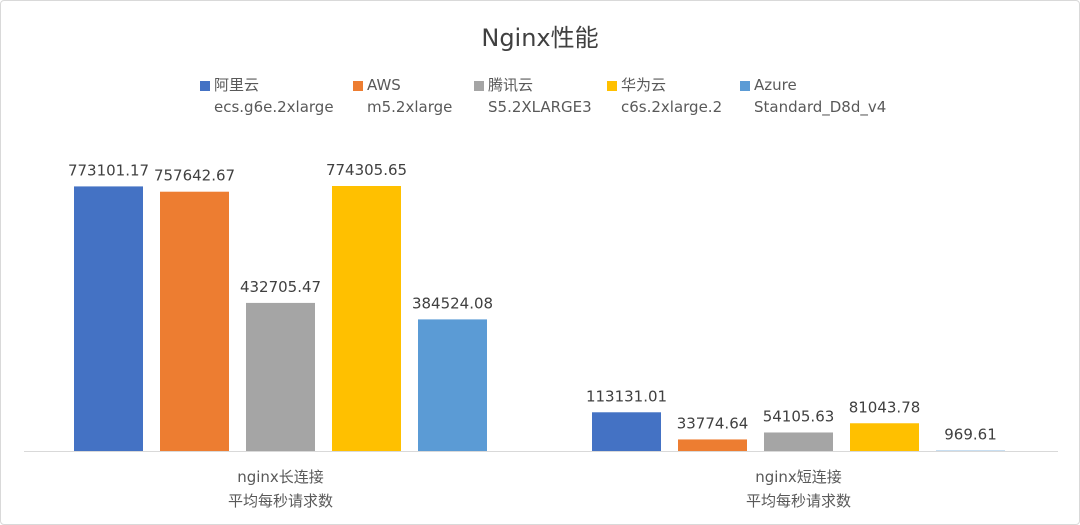  I want to click on legend-sublabel: m5.2xlarge, so click(410, 107).